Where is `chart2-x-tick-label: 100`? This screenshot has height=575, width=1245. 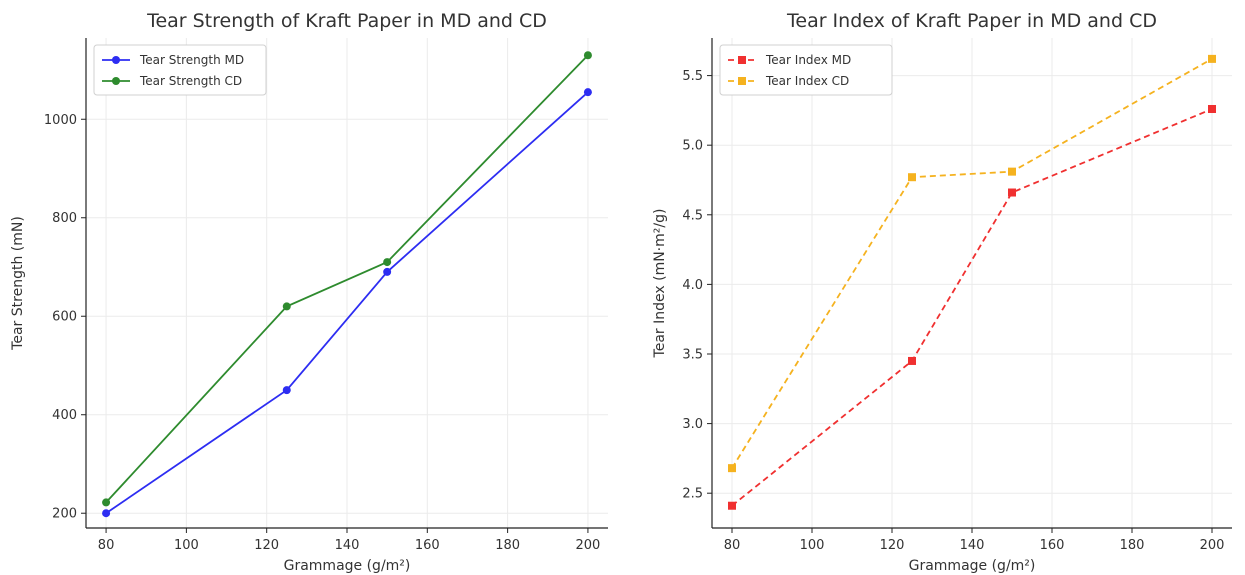 chart2-x-tick-label: 100 is located at coordinates (812, 545).